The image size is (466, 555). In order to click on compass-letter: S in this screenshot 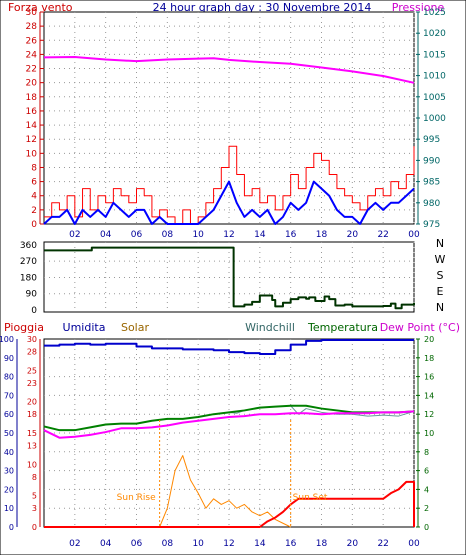, I will do `click(440, 275)`.